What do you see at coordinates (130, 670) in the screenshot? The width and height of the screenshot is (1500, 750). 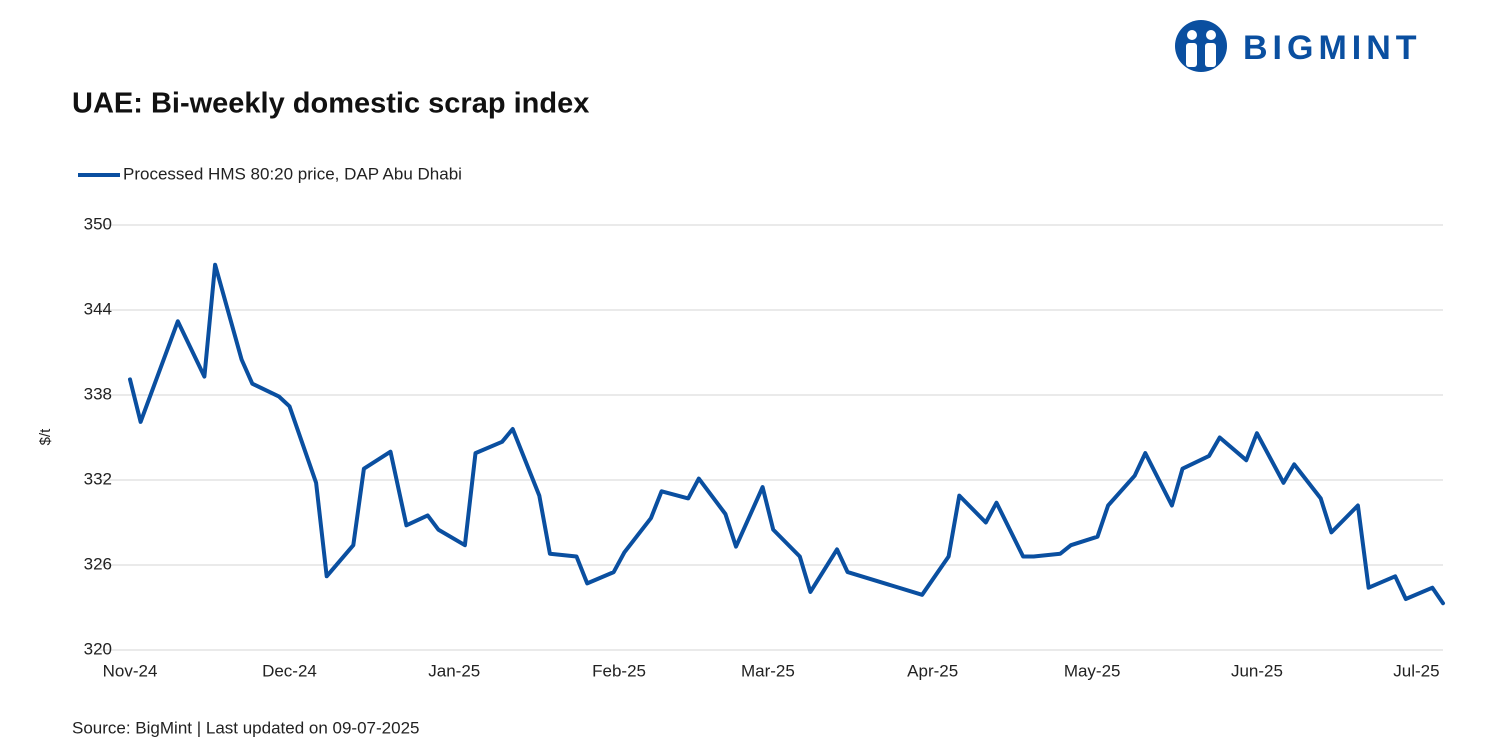 I see `x-tick-label: Nov-24` at bounding box center [130, 670].